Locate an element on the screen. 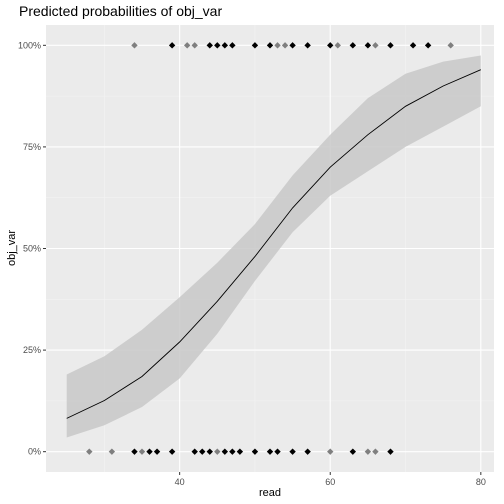 The image size is (504, 504). y-tick-label: 0% is located at coordinates (34, 452).